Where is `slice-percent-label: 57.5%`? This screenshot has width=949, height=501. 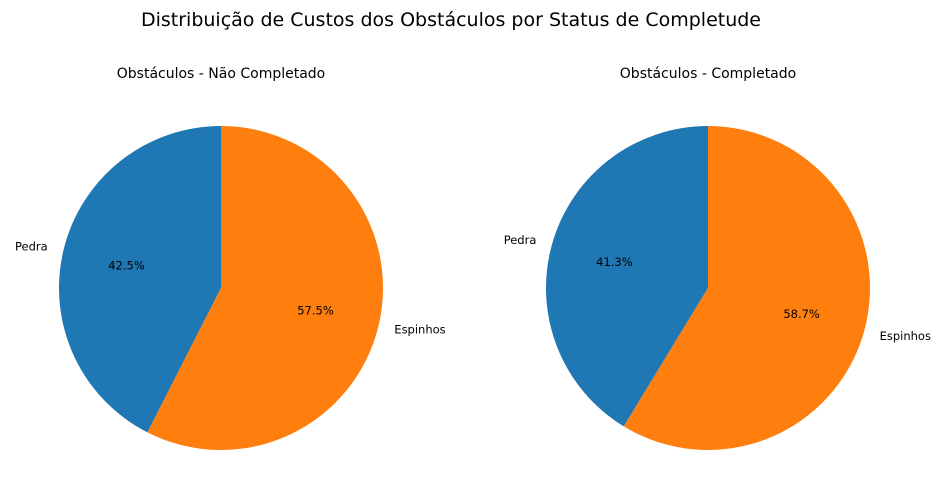
slice-percent-label: 57.5% is located at coordinates (315, 311).